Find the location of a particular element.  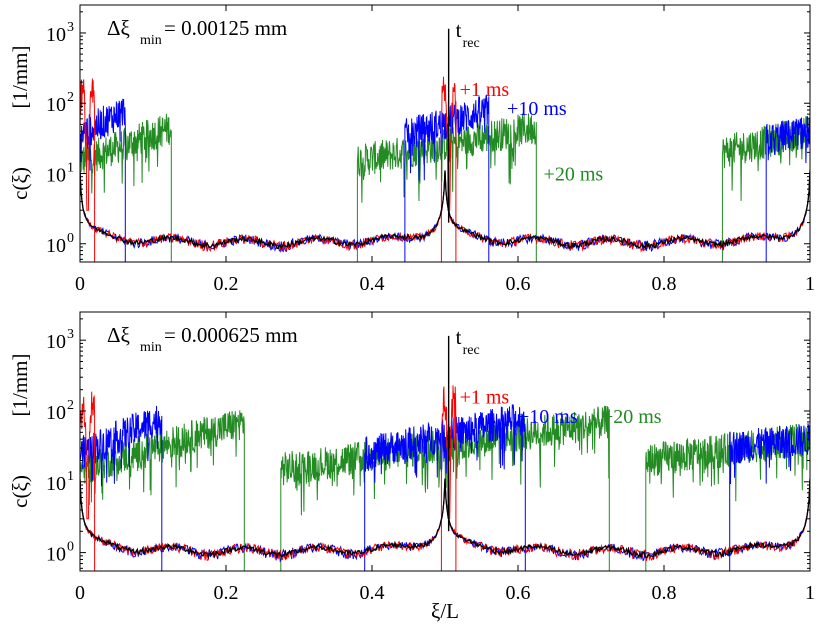

delta-xi-value: = 0.00125 mm is located at coordinates (225, 28).